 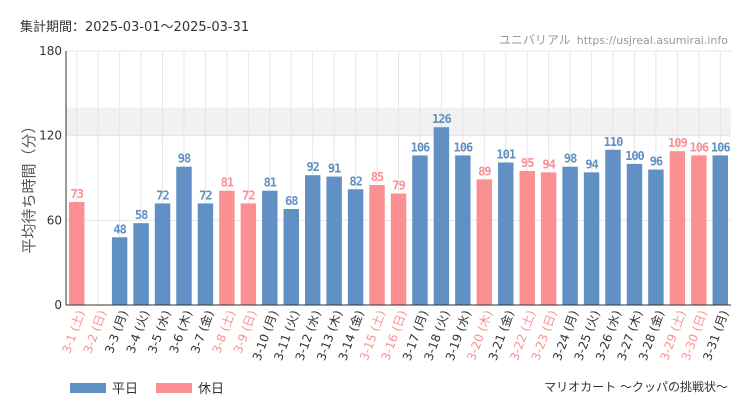 I want to click on site-credit: ユニバリアル https://usjreal.asumirai.info, so click(x=613, y=39).